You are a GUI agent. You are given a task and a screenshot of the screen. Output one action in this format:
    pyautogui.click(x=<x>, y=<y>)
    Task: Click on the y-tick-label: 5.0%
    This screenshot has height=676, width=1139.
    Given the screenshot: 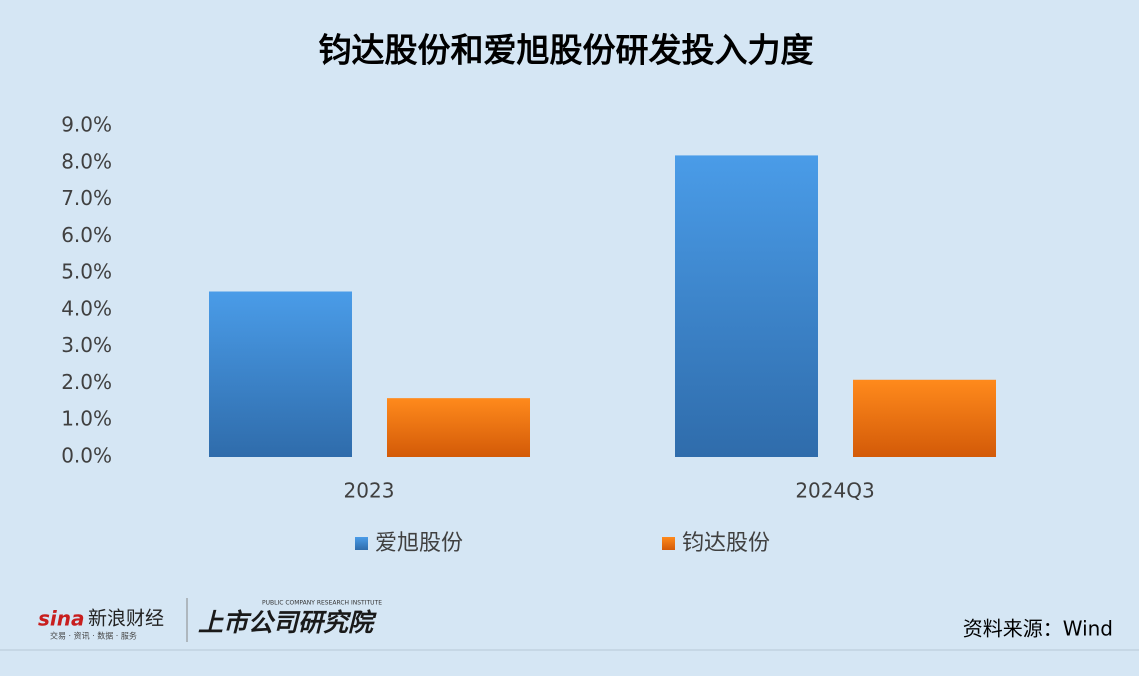 What is the action you would take?
    pyautogui.click(x=86, y=272)
    